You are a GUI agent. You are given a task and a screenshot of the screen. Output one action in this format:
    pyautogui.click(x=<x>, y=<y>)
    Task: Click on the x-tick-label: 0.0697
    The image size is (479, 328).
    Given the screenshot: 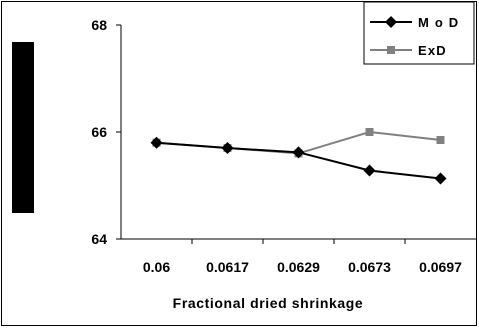 What is the action you would take?
    pyautogui.click(x=440, y=267)
    